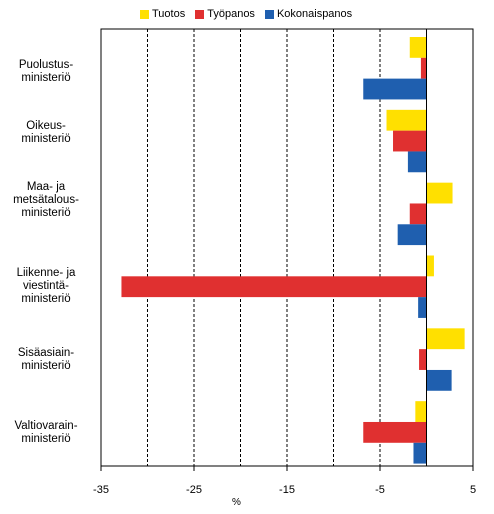 The width and height of the screenshot is (494, 514). Describe the element at coordinates (200, 14) in the screenshot. I see `legend-swatch-tyopanos` at that location.